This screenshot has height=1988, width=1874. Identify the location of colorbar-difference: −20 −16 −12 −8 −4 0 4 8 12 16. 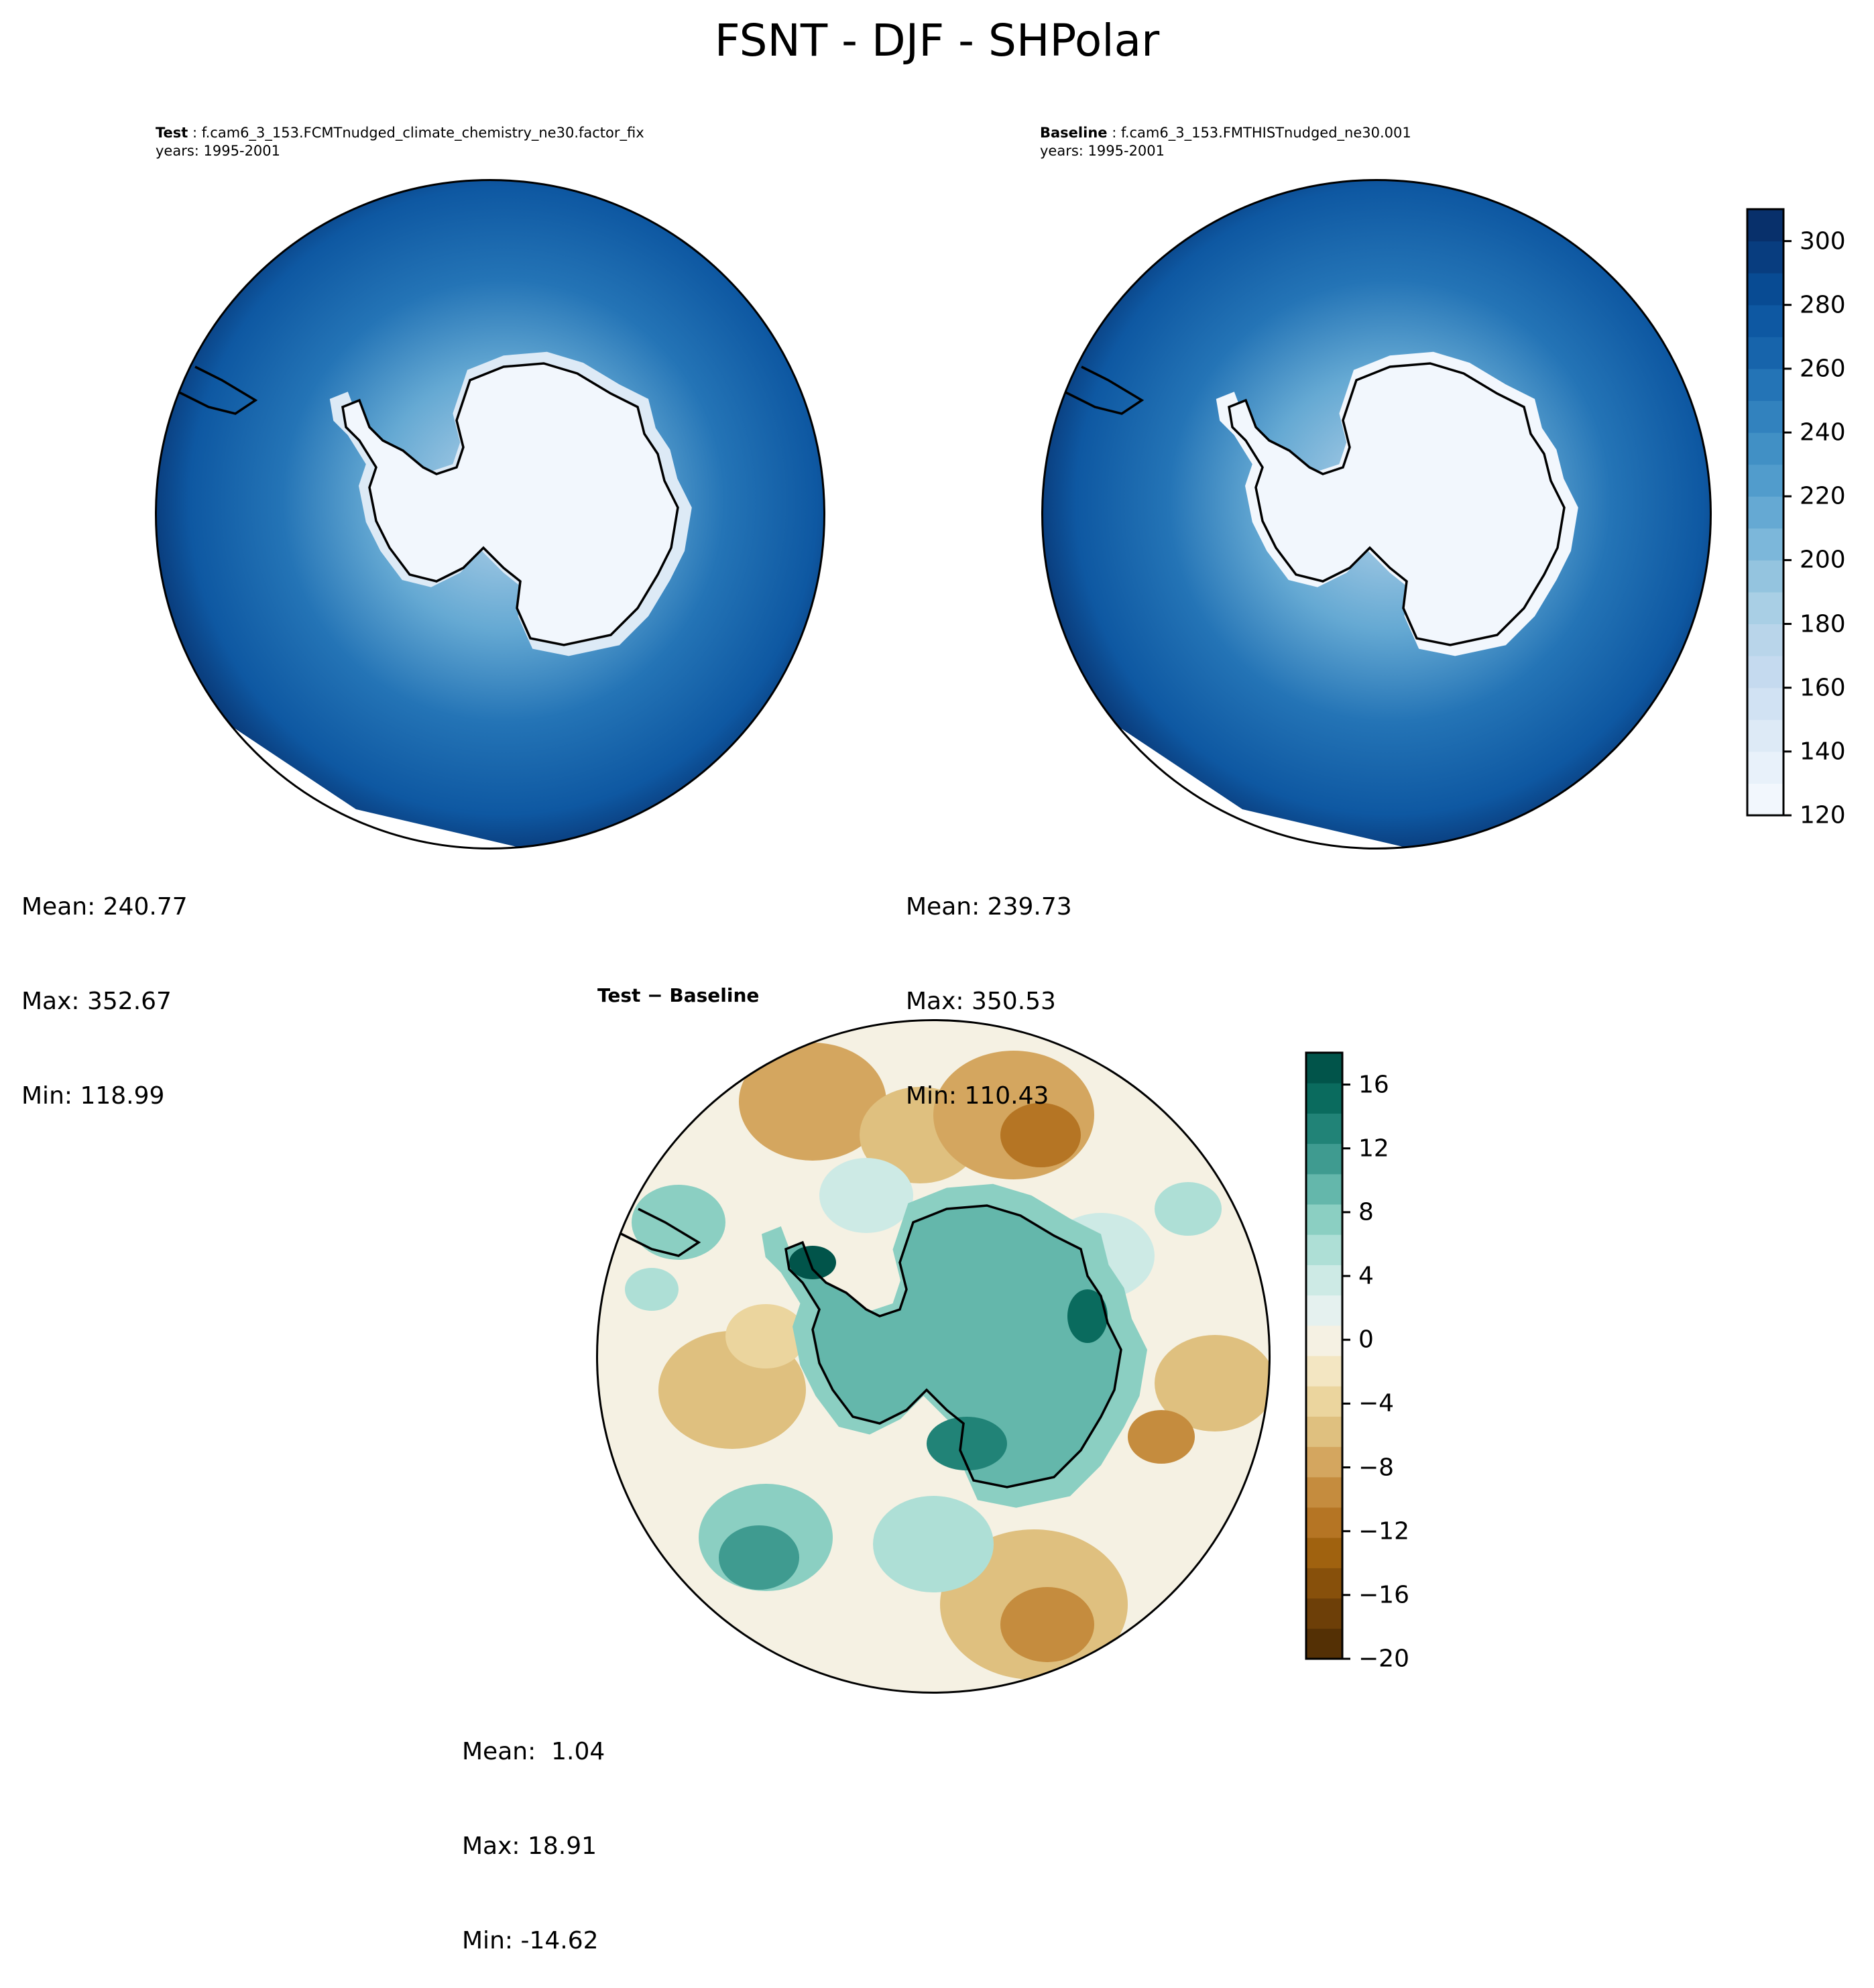
(1386, 1362).